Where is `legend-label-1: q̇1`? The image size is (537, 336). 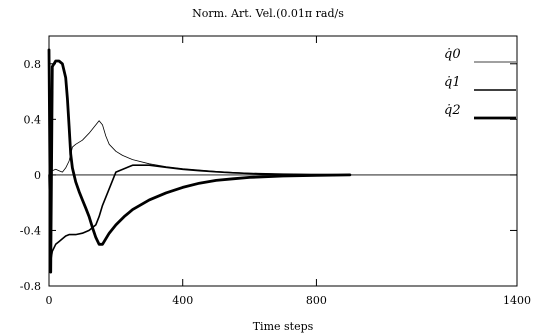
legend-label-1: q̇1 is located at coordinates (452, 82).